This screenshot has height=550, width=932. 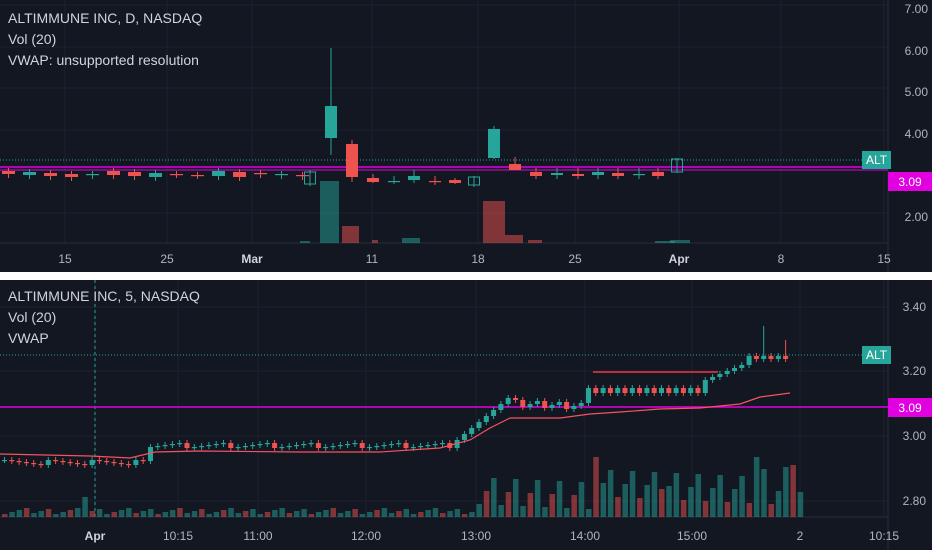 What do you see at coordinates (104, 296) in the screenshot?
I see `intraday-symbol-title: ALTIMMUNE INC, 5, NASDAQ` at bounding box center [104, 296].